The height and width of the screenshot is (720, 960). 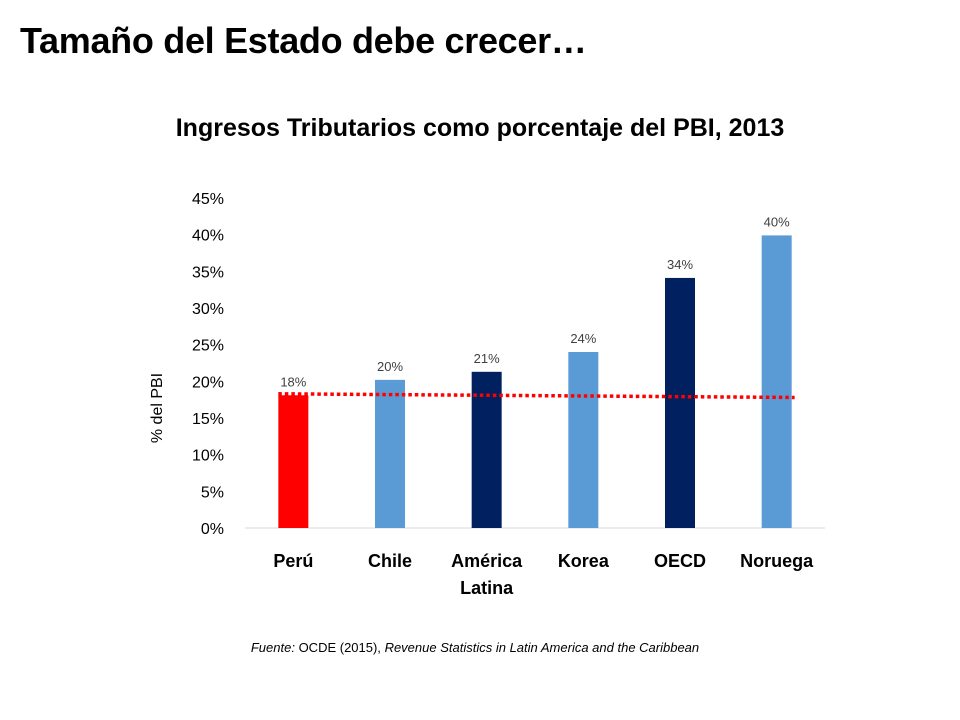 I want to click on y-tick-label: 25%, so click(x=208, y=346).